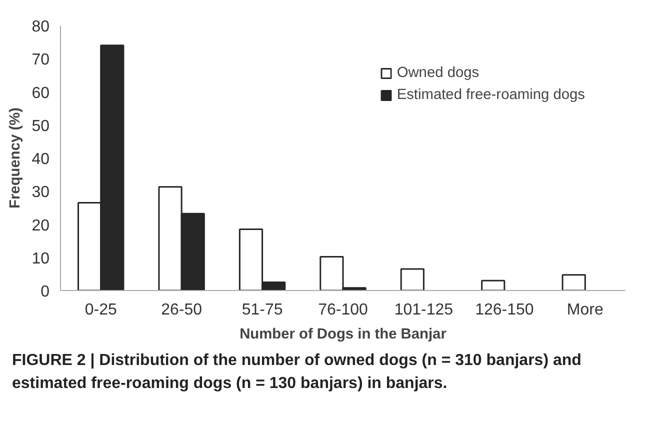 The width and height of the screenshot is (651, 443). What do you see at coordinates (297, 372) in the screenshot?
I see `caption: FIGURE 2 | Distribution of the number of owned dogs (n = 310 banjars) and estimated free-roaming dogs (n = 130 banjars) in banjars.` at bounding box center [297, 372].